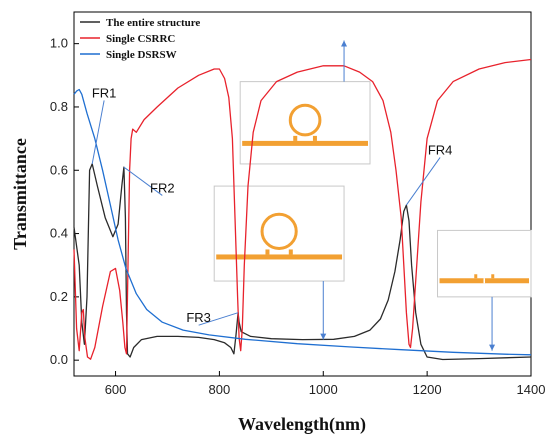 The height and width of the screenshot is (439, 550). I want to click on y-axis-title: Transmittance, so click(20, 194).